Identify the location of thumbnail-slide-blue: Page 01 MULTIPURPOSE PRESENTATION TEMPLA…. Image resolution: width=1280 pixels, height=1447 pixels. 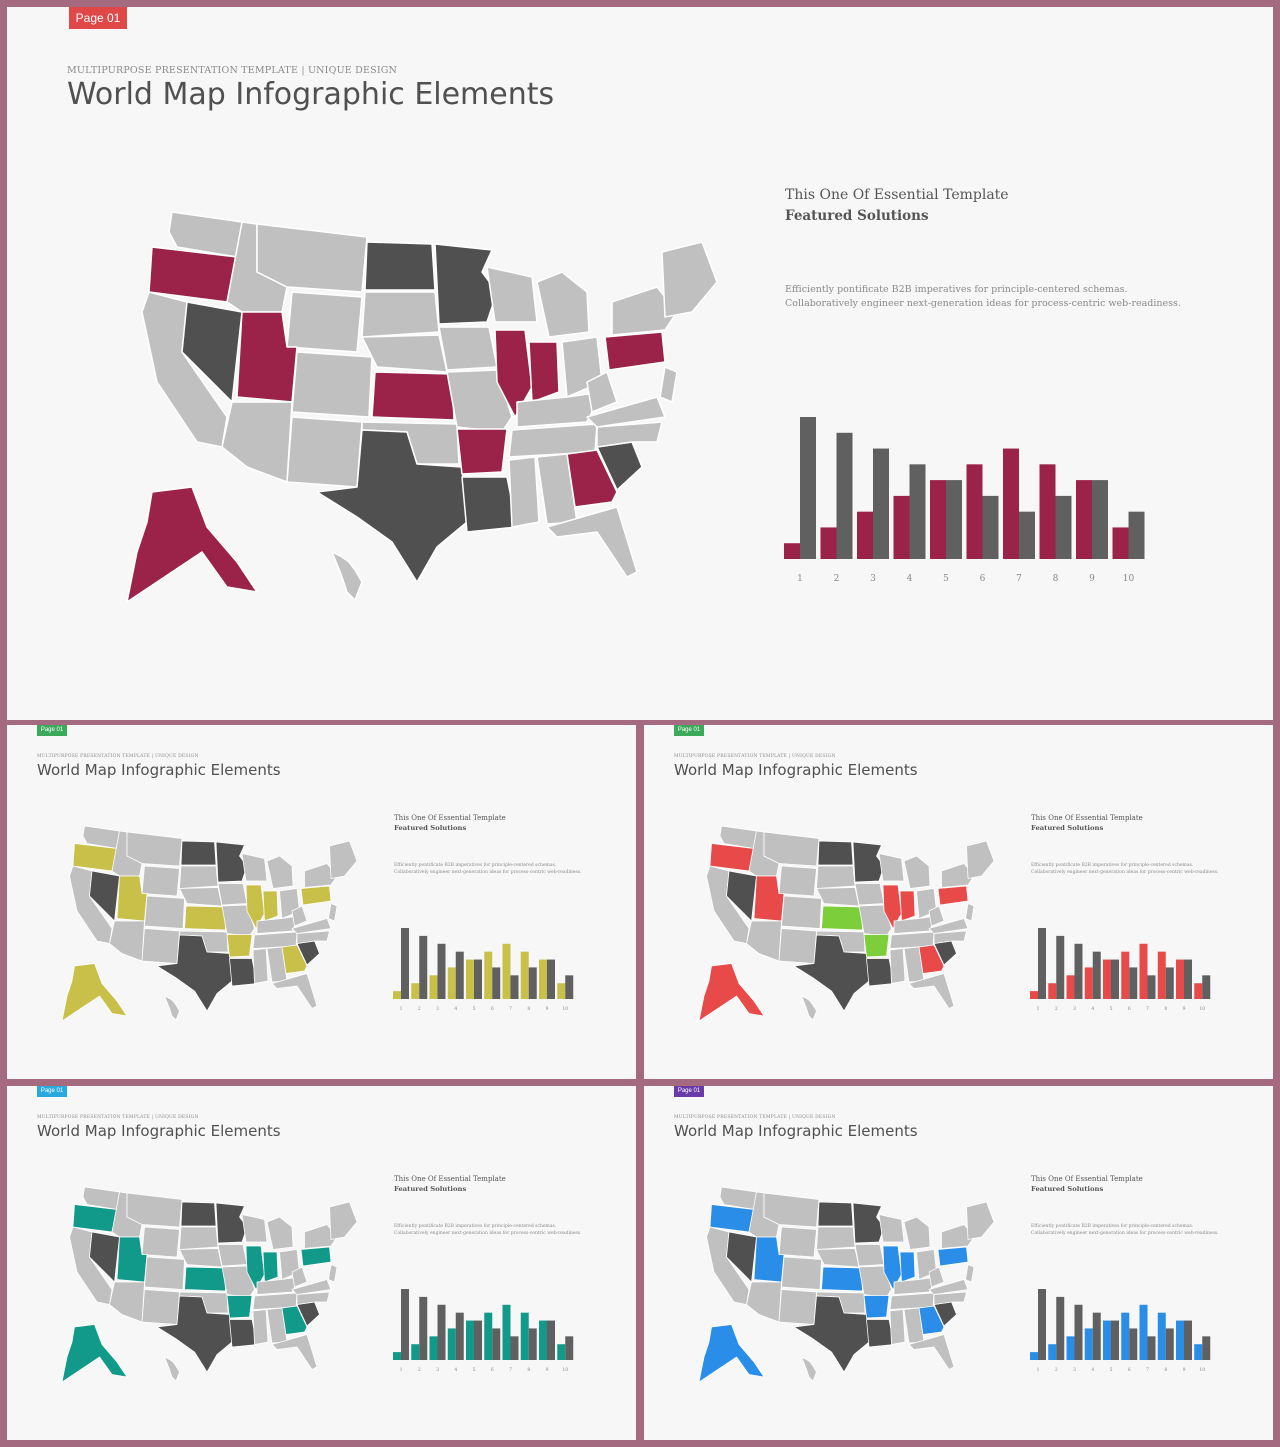
(958, 1263).